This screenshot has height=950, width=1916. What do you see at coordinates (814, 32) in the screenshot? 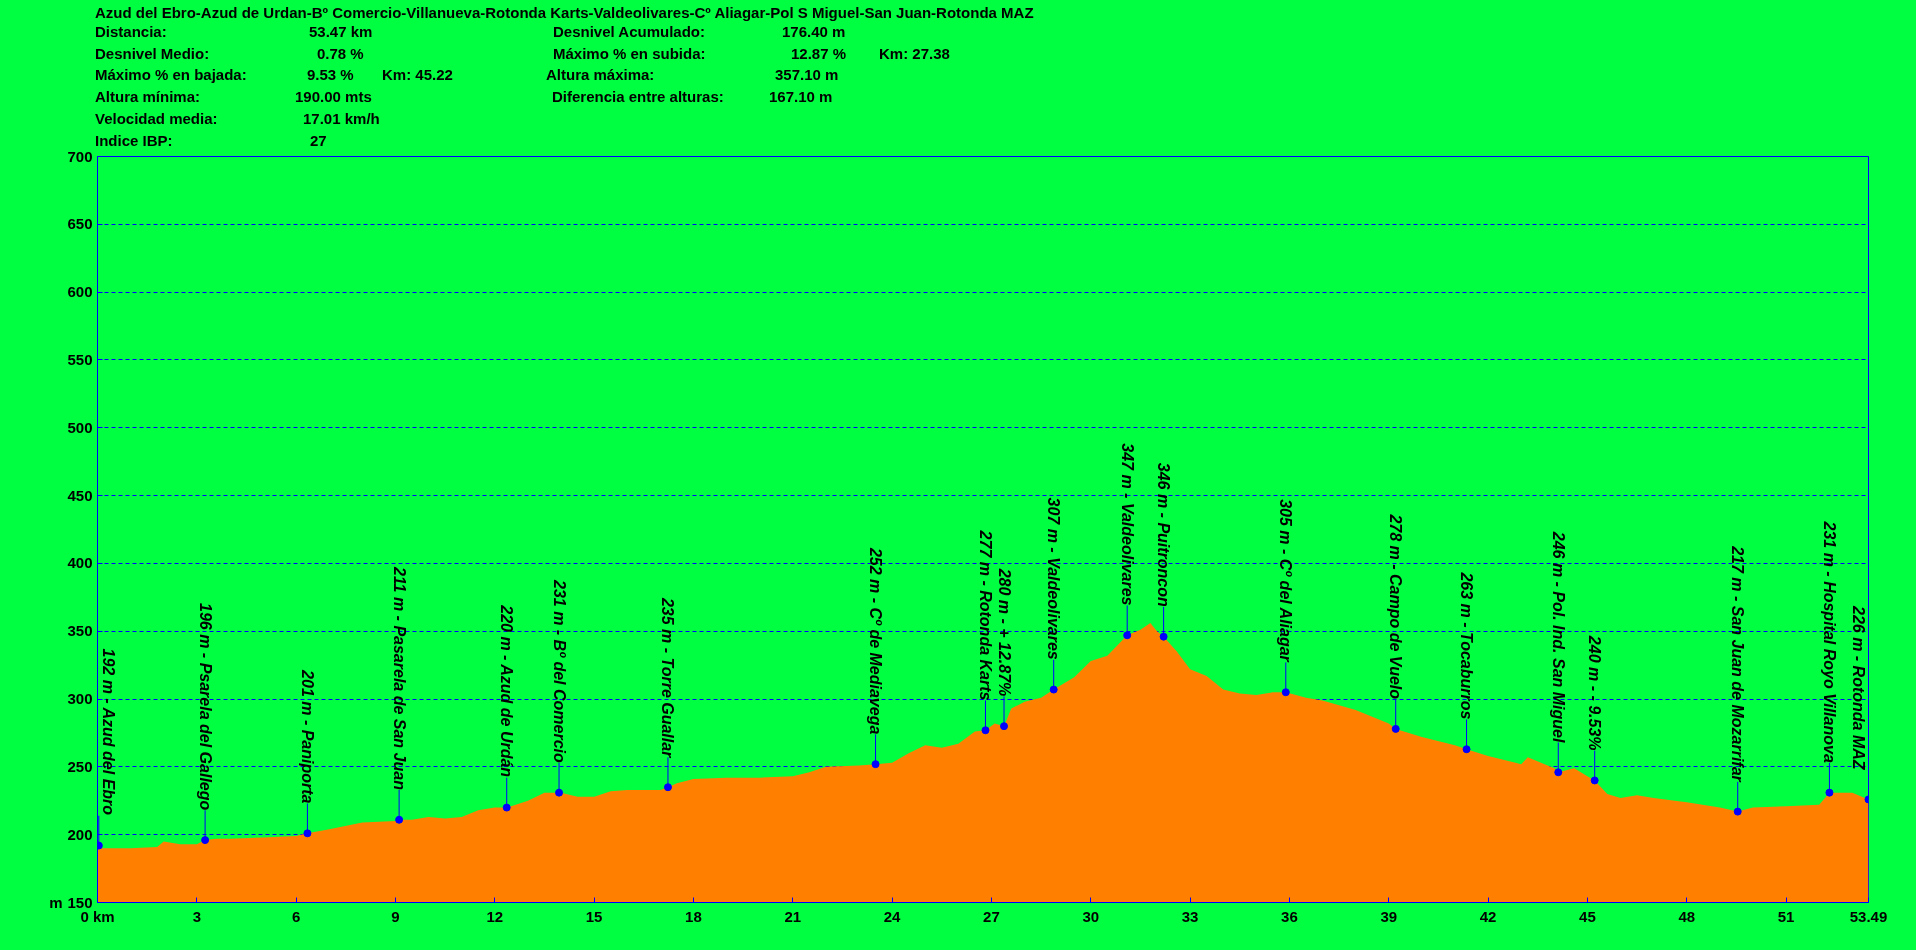
I see `text: 176.40 m` at bounding box center [814, 32].